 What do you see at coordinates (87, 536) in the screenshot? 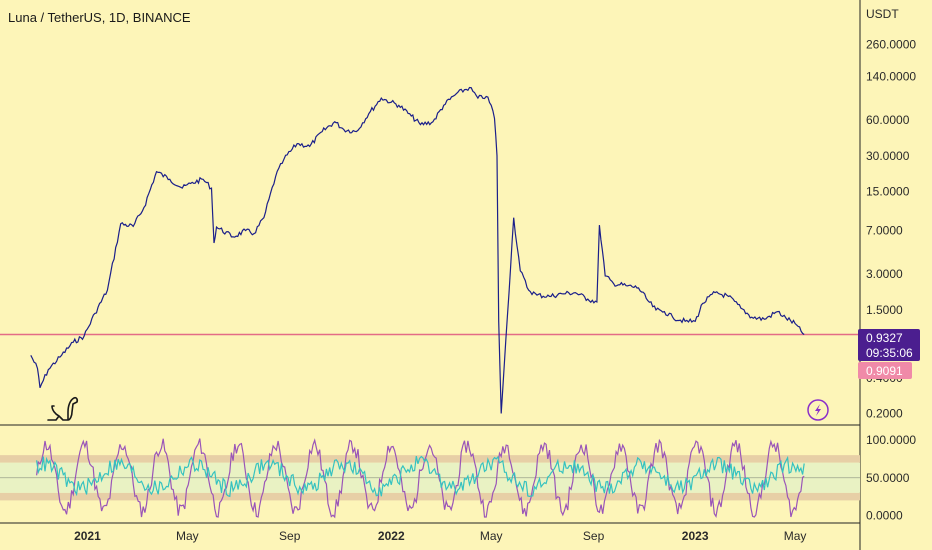
I see `time-tick-label: 2021` at bounding box center [87, 536].